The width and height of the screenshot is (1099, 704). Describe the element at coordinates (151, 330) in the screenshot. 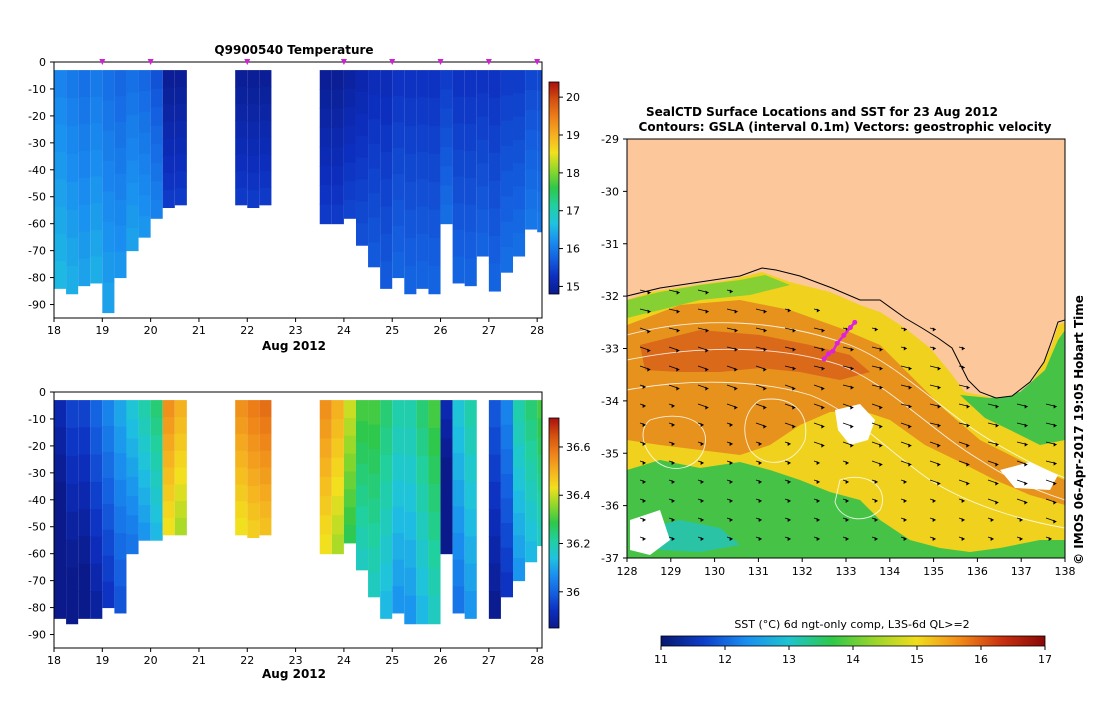

I see `x-tick-label: 20` at that location.